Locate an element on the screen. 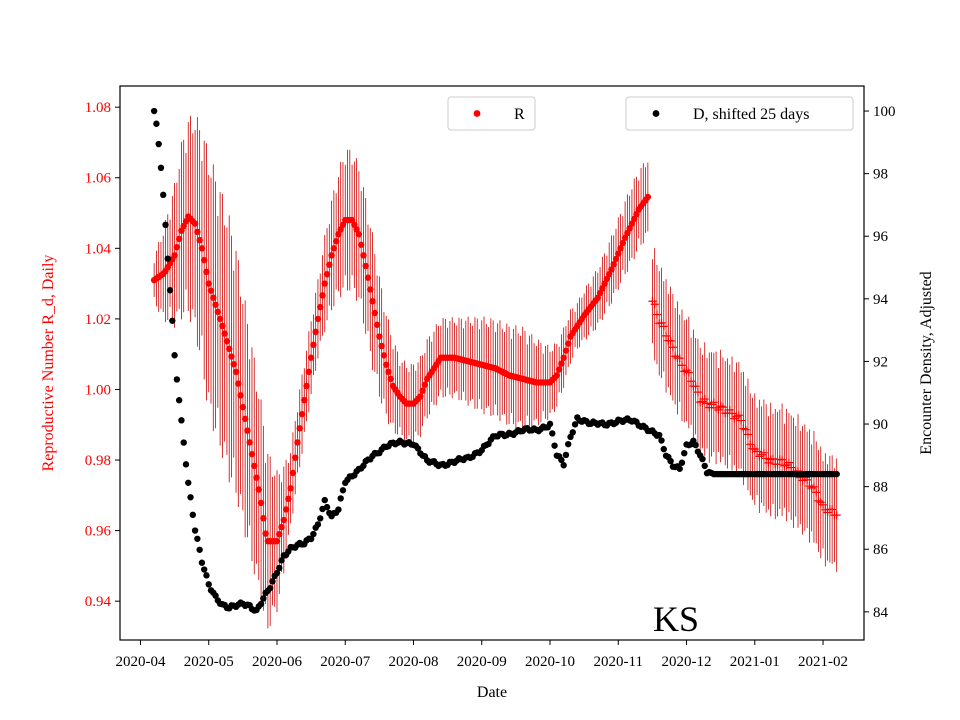  x-tick-label: 2020-04 is located at coordinates (140, 662).